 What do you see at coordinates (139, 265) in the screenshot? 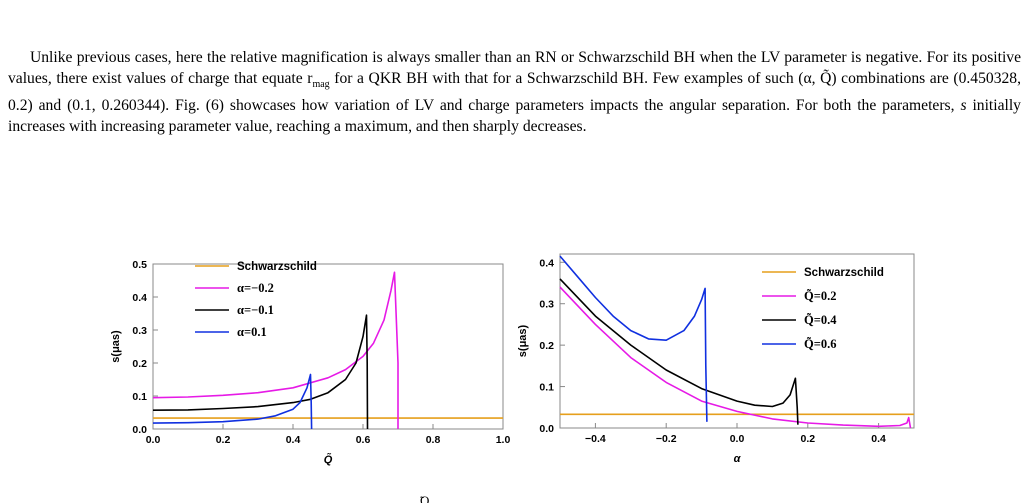
I see `y-tick-label: 0.5` at bounding box center [139, 265].